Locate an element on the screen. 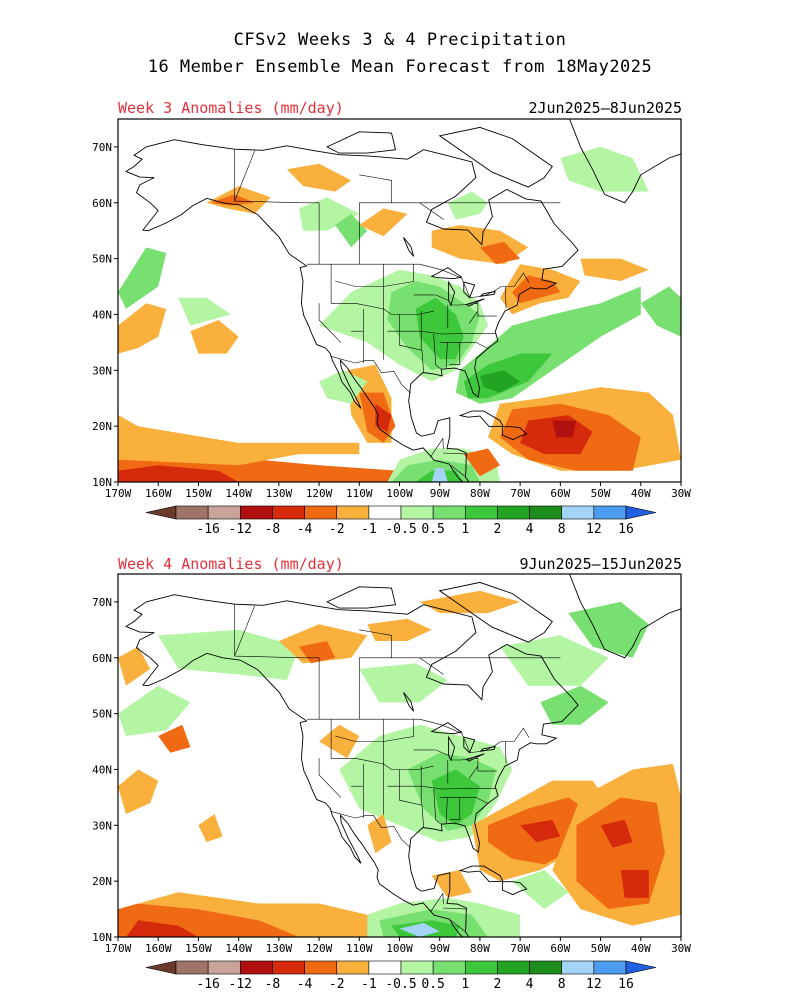 The width and height of the screenshot is (800, 1000). colorbar-label: 1 is located at coordinates (465, 984).